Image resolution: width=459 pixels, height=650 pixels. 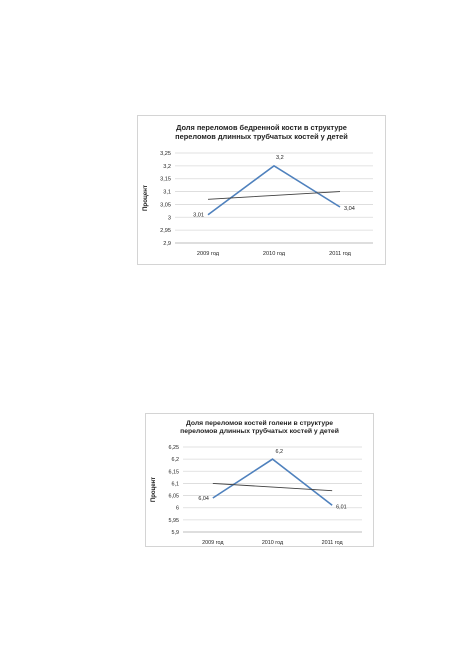 What do you see at coordinates (165, 205) in the screenshot?
I see `y-tick-label: 3,05` at bounding box center [165, 205].